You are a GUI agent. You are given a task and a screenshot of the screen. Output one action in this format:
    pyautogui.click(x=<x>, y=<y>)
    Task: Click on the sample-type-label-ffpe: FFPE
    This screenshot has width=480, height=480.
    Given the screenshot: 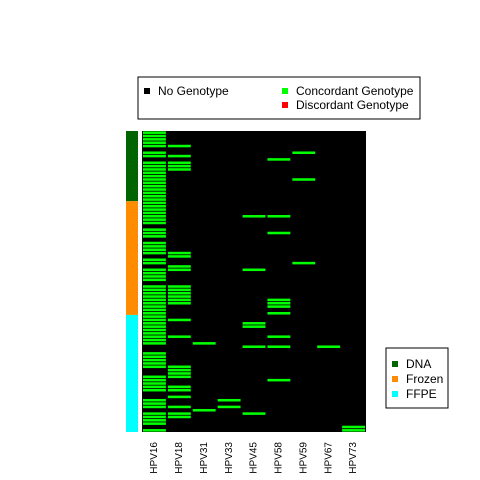 What is the action you would take?
    pyautogui.click(x=421, y=394)
    